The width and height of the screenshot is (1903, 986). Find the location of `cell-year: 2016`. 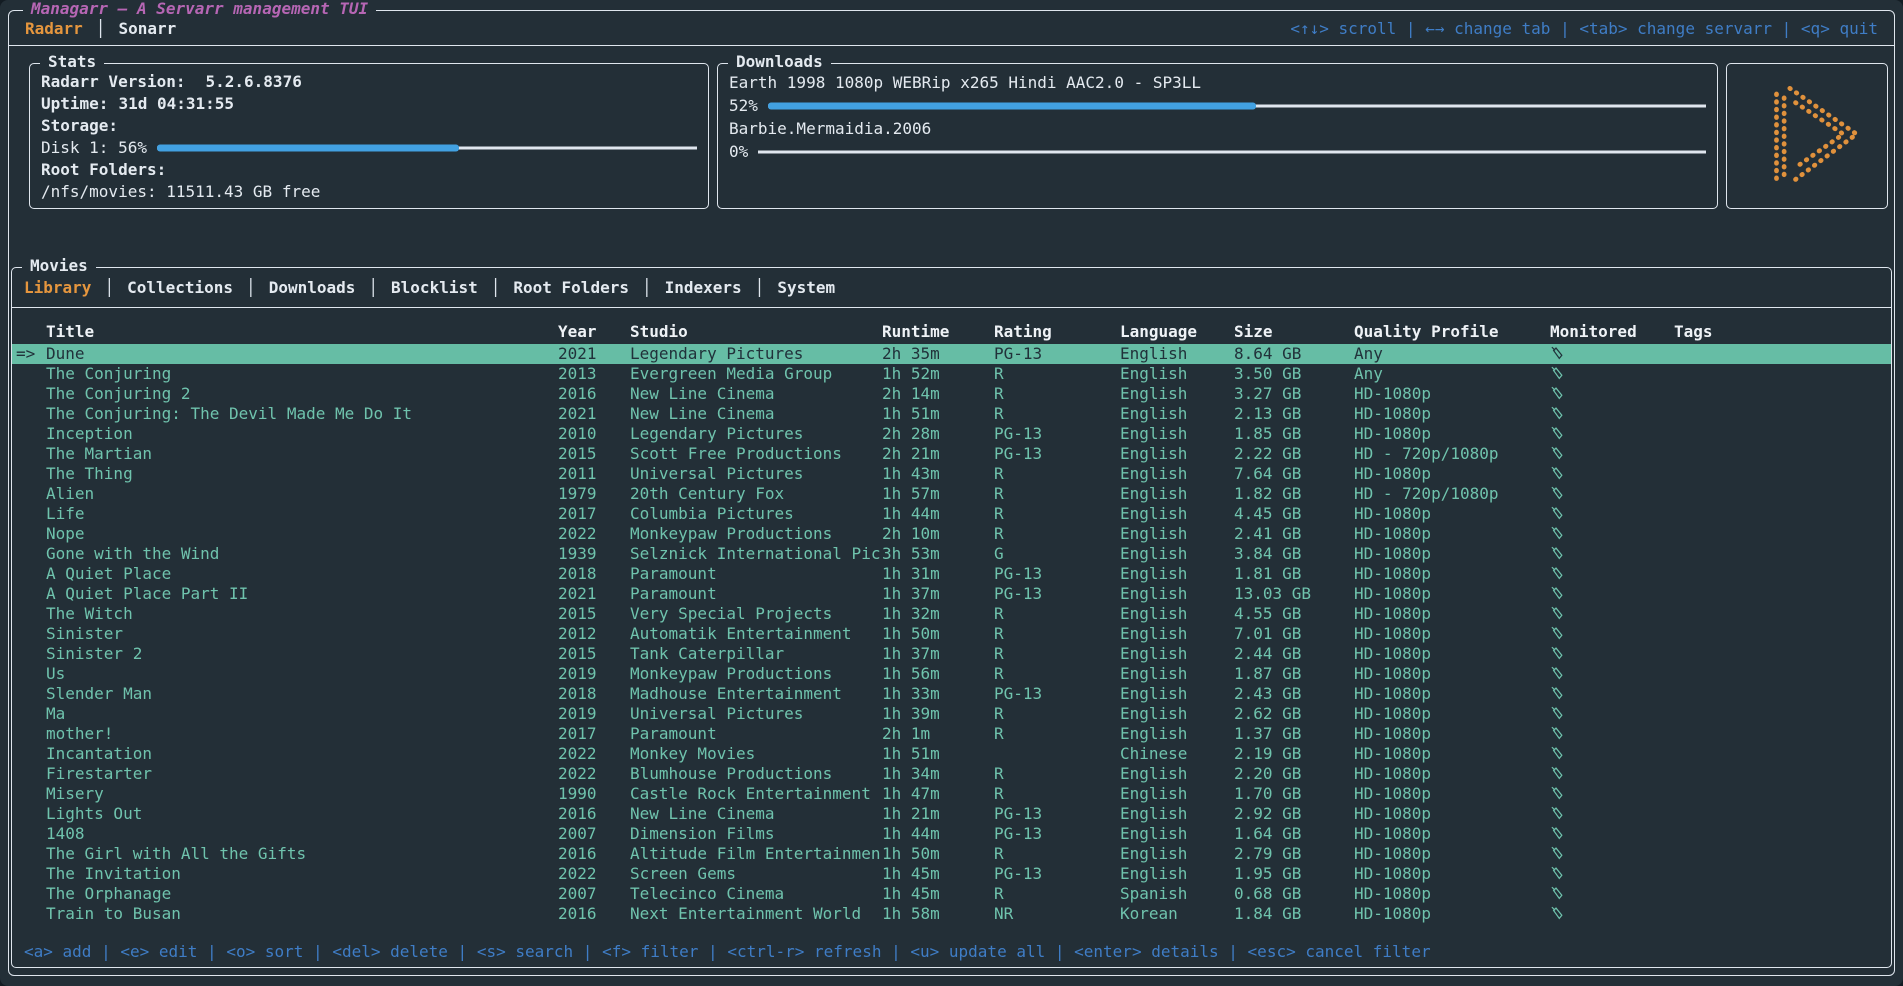

cell-year: 2016 is located at coordinates (577, 913).